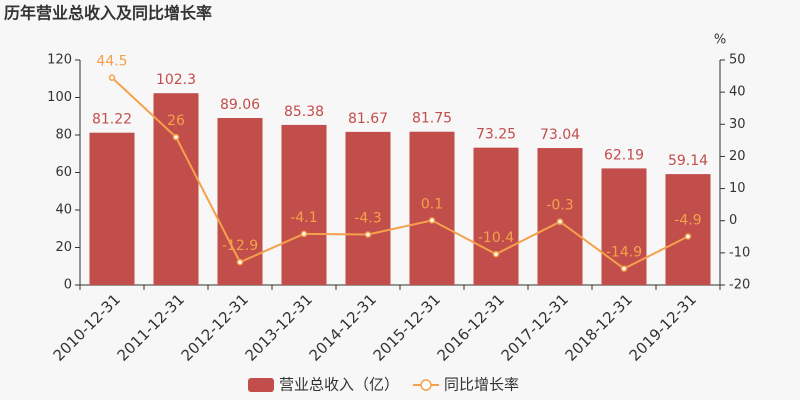 This screenshot has width=800, height=400. What do you see at coordinates (87, 327) in the screenshot?
I see `x-tick-label: 2010-12-31` at bounding box center [87, 327].